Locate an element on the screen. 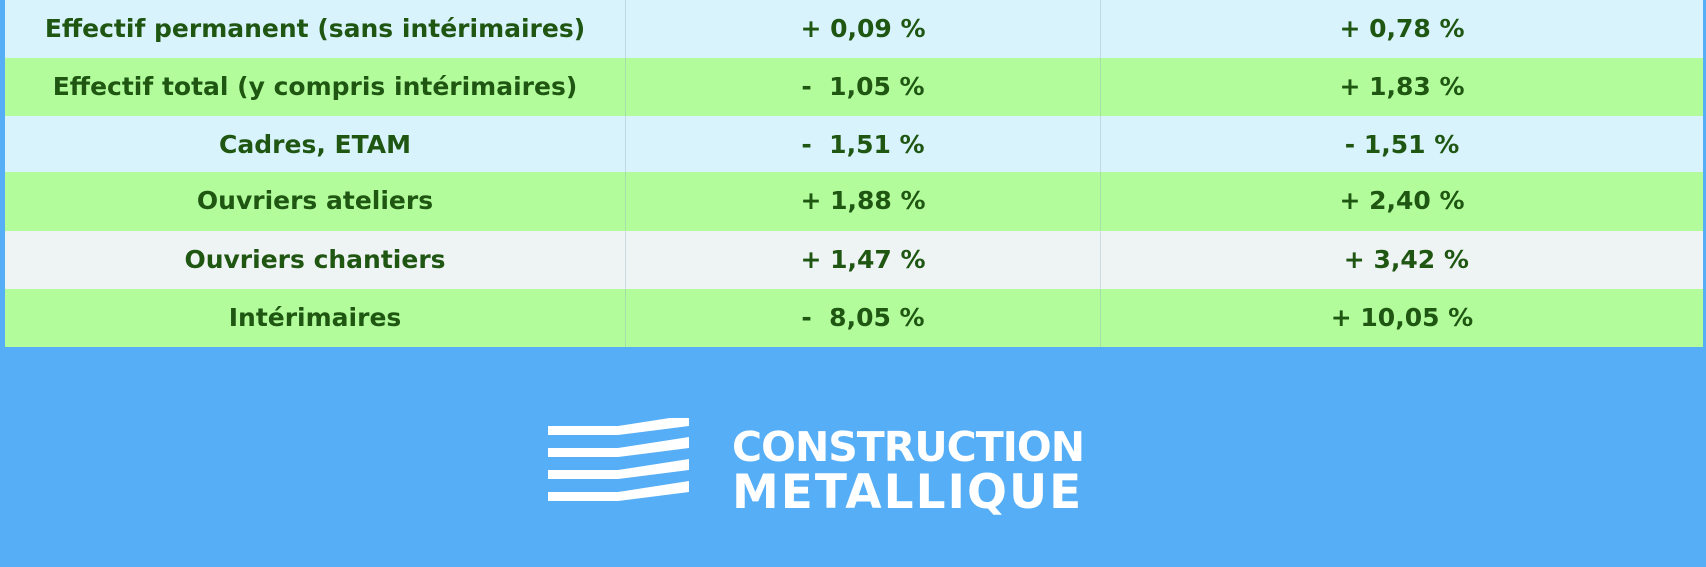  table-row: Ouvriers ateliers + 1,88 % + 2,40 % is located at coordinates (854, 201).